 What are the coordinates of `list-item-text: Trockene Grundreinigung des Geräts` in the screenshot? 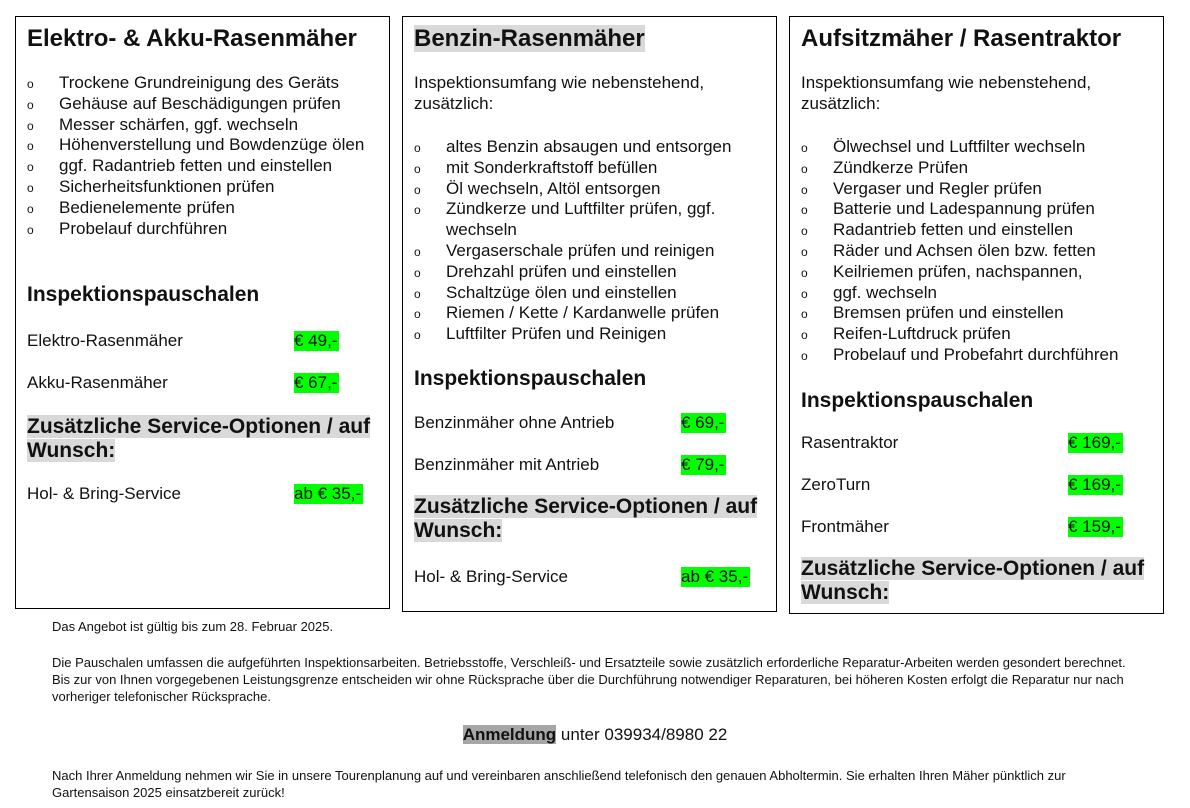 It's located at (199, 82).